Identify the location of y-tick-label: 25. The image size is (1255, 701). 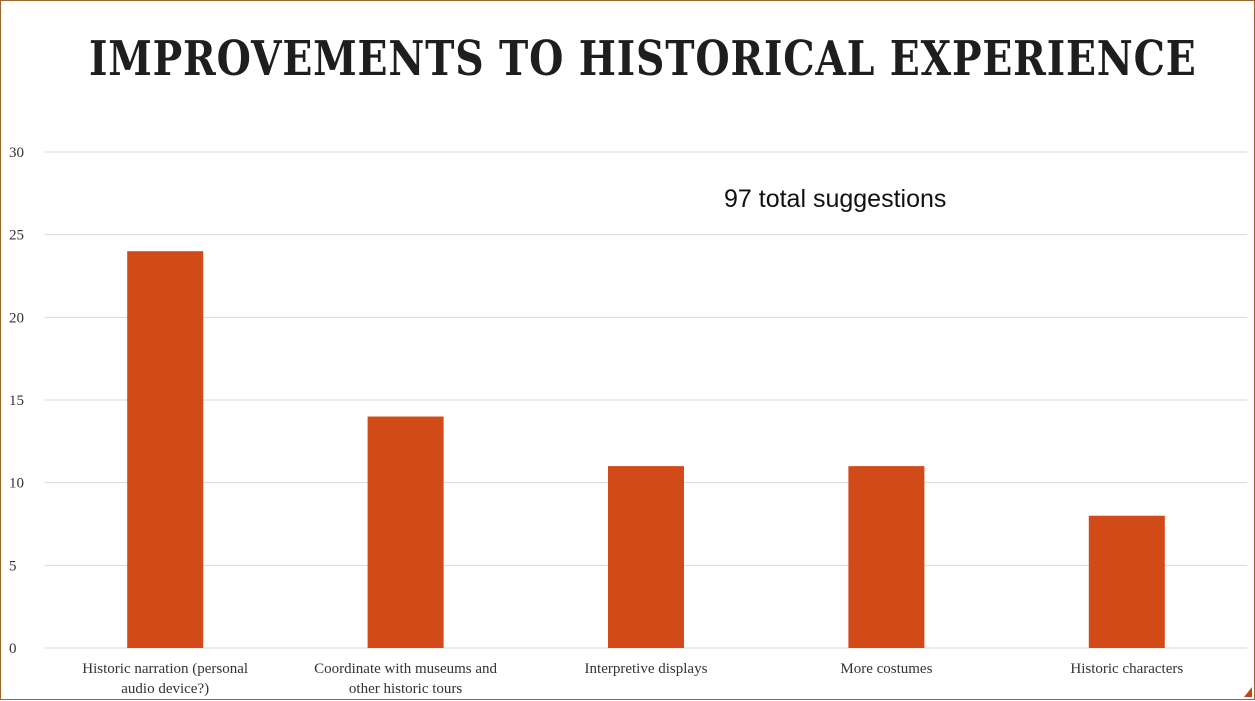
(16, 236).